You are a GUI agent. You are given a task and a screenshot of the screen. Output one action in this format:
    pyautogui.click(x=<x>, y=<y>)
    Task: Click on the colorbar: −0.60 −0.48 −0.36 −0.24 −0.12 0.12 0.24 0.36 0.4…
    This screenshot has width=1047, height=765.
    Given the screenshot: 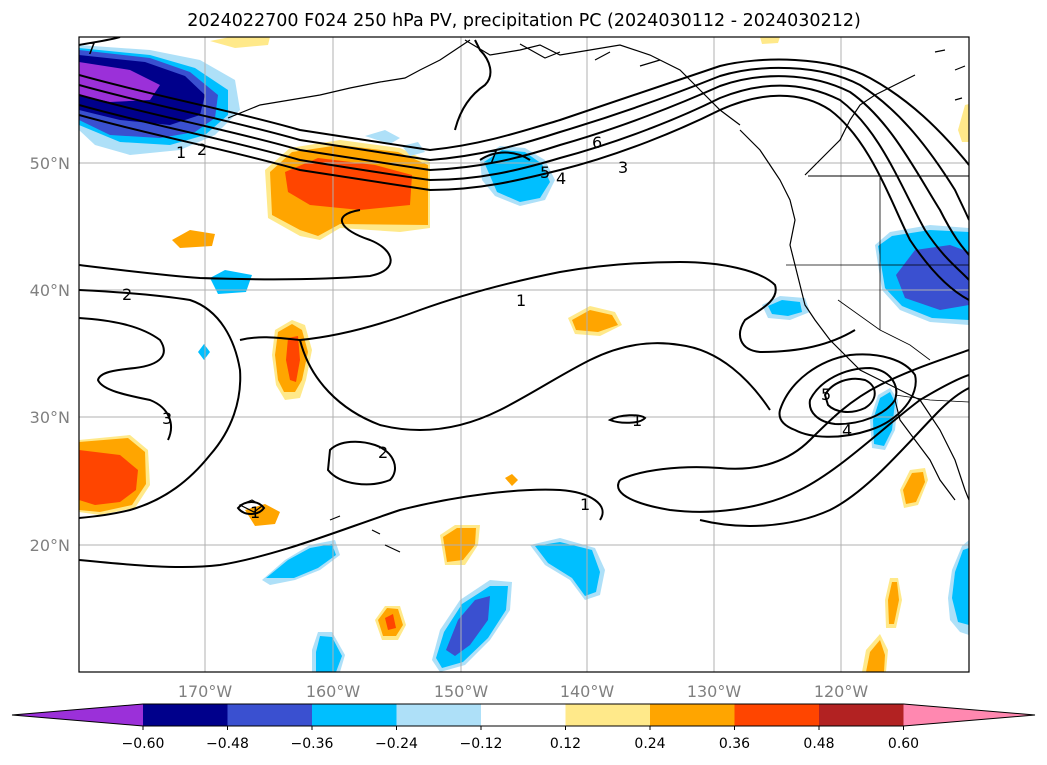 What is the action you would take?
    pyautogui.click(x=523, y=727)
    